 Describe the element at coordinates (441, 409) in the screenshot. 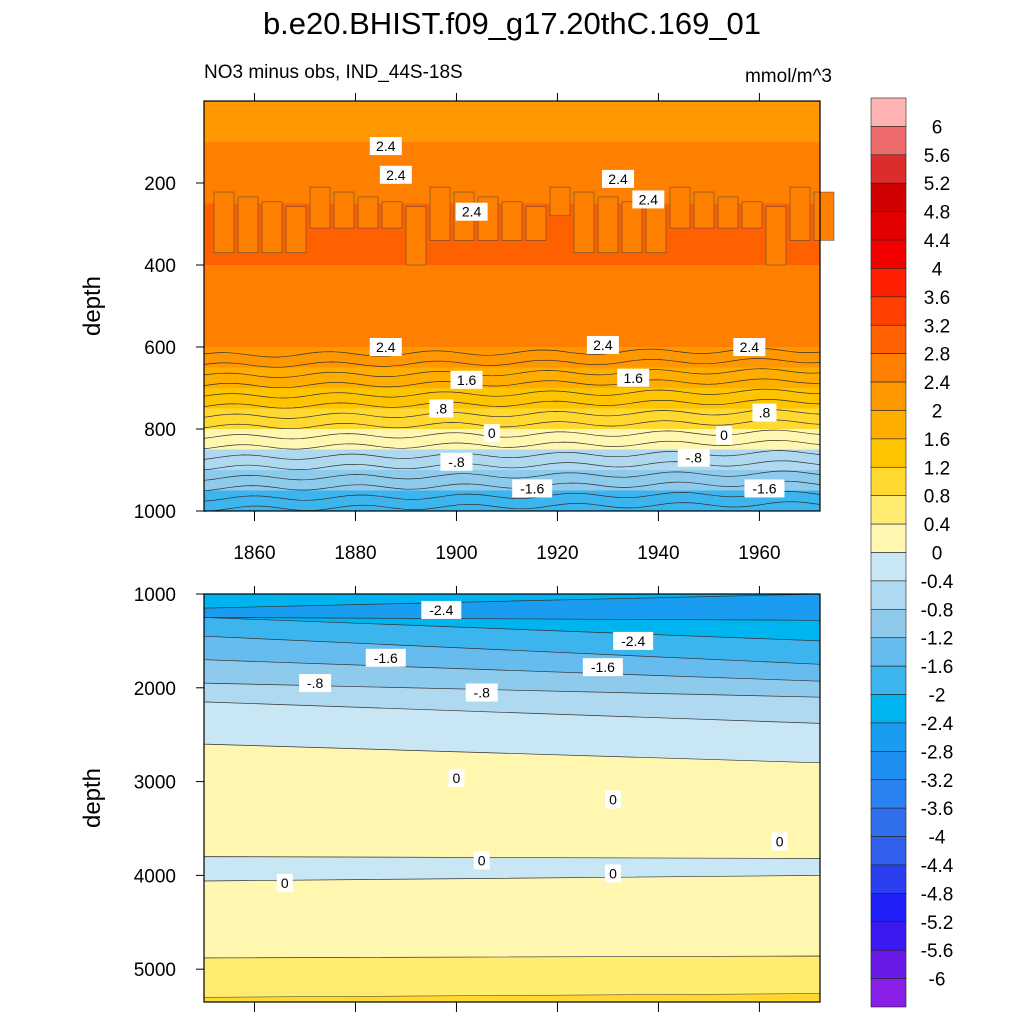

I see `contour-label: .8` at that location.